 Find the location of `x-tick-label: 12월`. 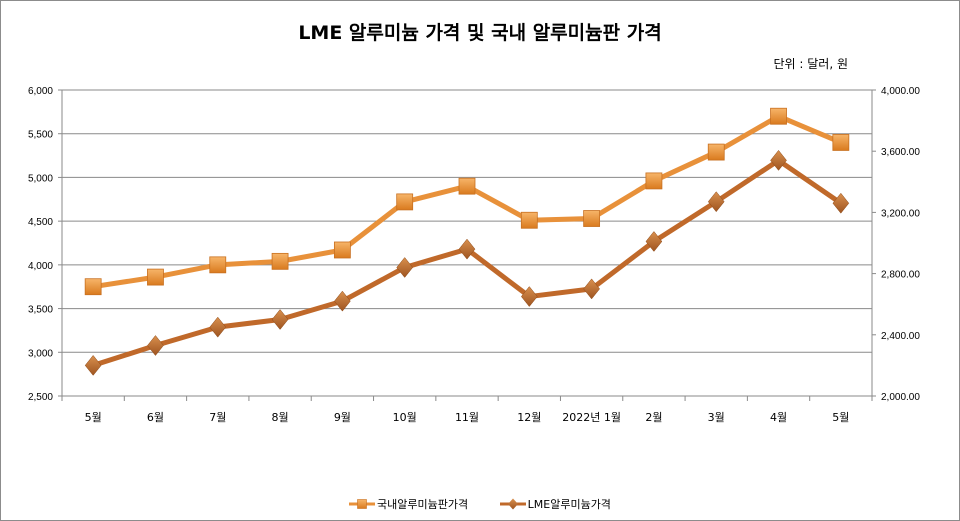

x-tick-label: 12월 is located at coordinates (529, 417).